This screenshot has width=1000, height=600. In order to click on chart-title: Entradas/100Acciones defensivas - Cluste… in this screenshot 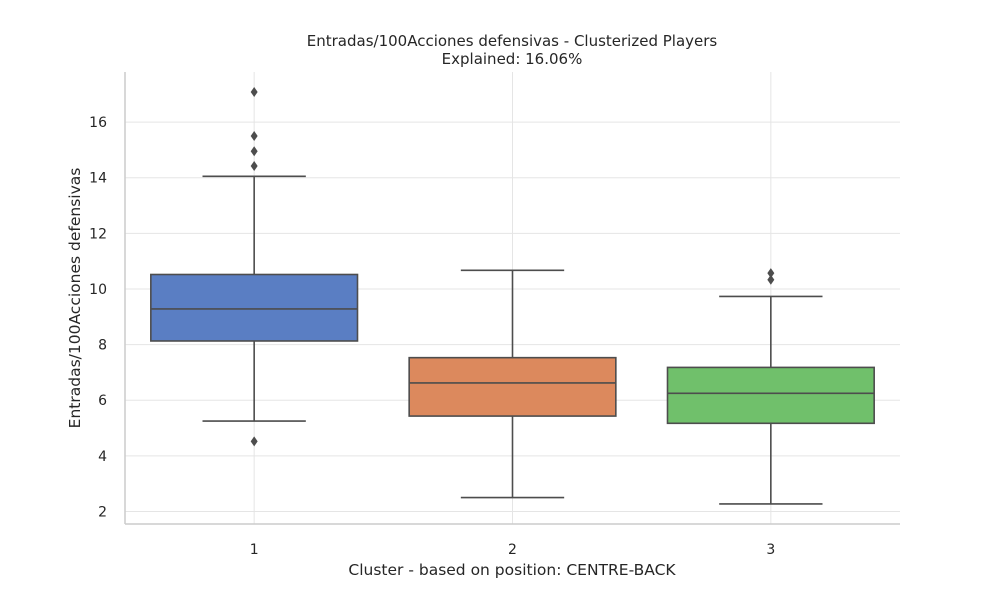, I will do `click(512, 41)`.